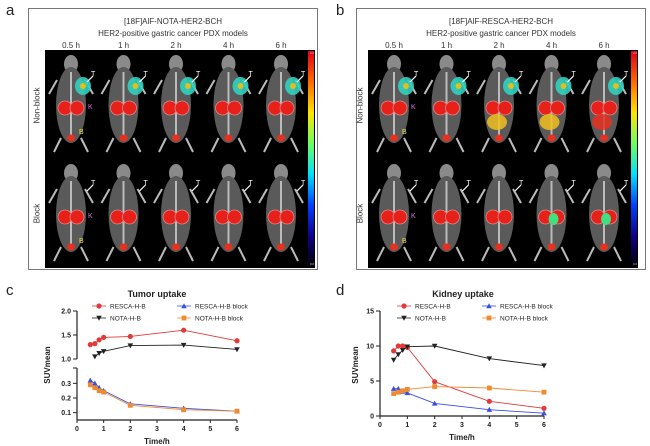  I want to click on y-axis-label: SUVmean, so click(355, 364).